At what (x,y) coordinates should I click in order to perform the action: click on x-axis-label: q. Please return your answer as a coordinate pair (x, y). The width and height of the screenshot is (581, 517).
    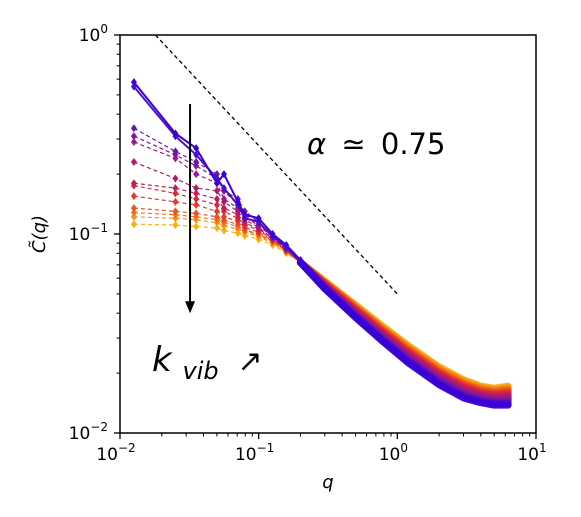
    Looking at the image, I should click on (327, 482).